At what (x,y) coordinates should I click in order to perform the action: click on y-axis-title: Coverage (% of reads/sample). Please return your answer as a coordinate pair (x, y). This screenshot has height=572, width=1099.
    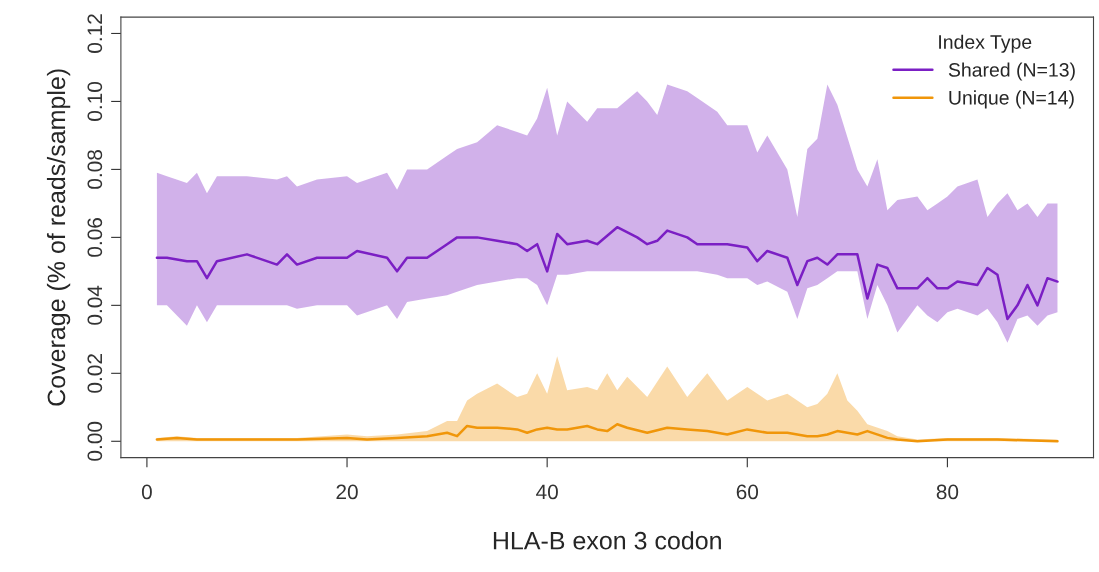
    Looking at the image, I should click on (58, 237).